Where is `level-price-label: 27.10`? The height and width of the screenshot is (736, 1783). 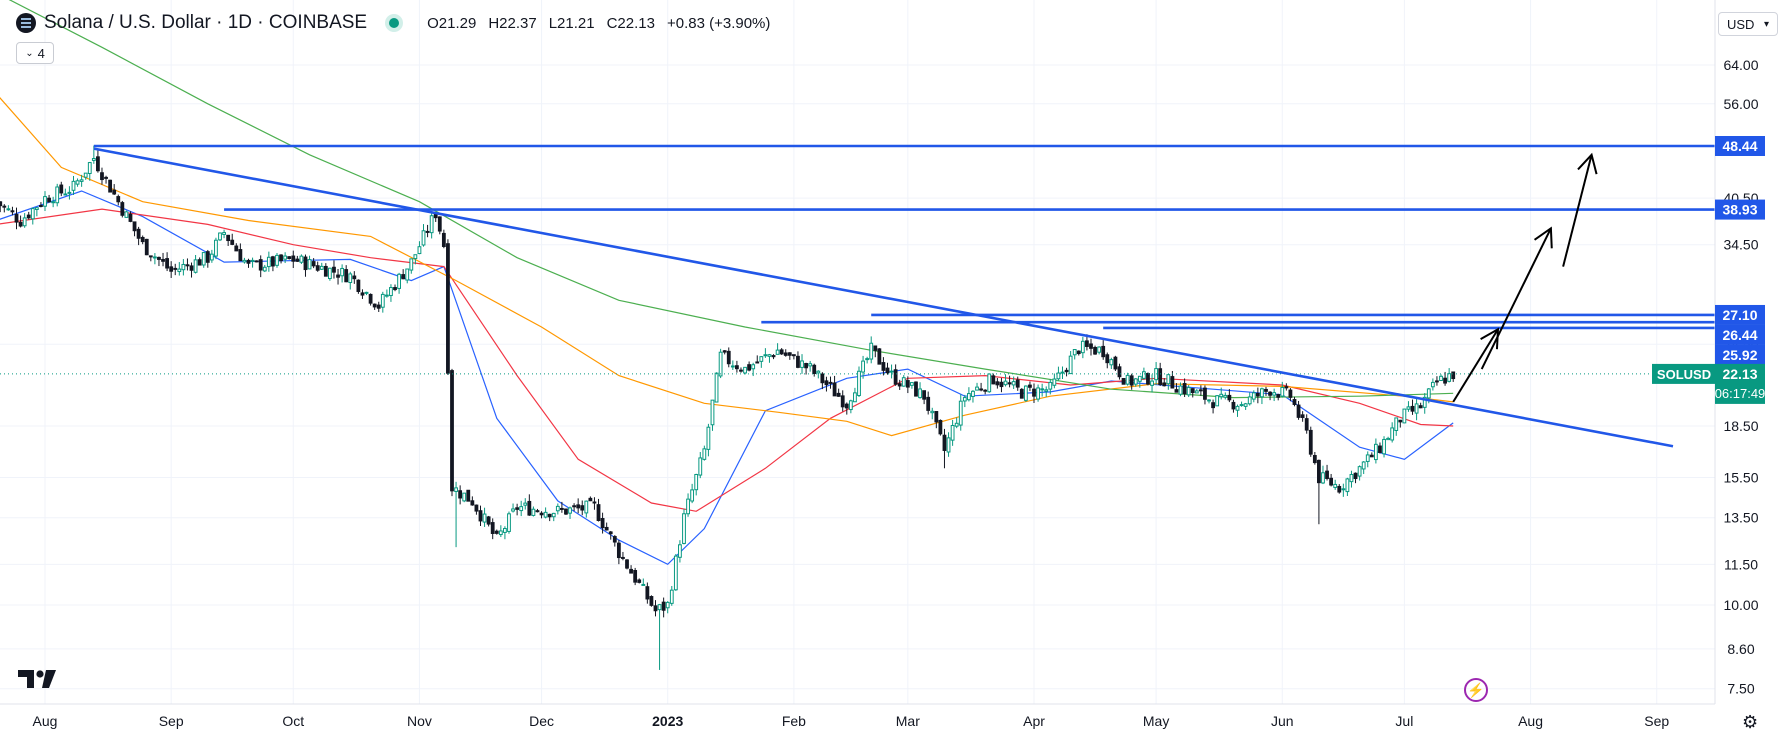
level-price-label: 27.10 is located at coordinates (1739, 315).